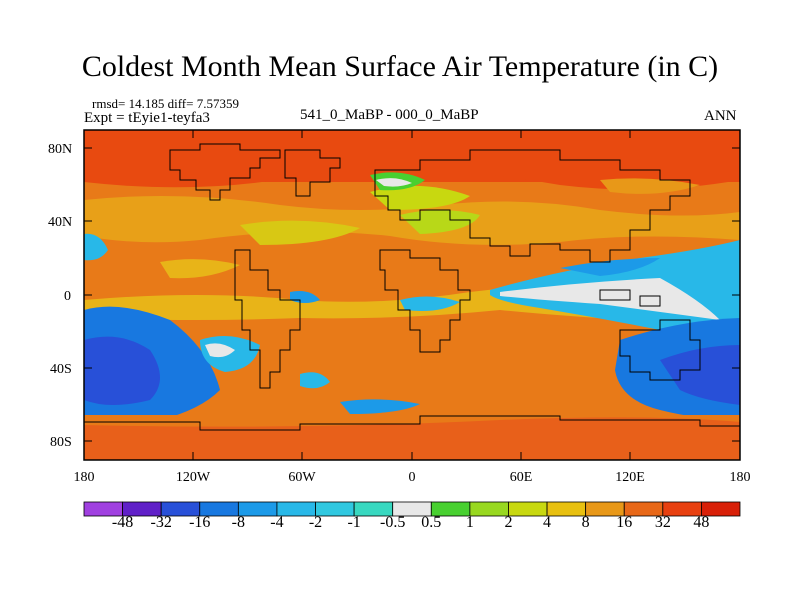 The image size is (800, 600). What do you see at coordinates (200, 522) in the screenshot?
I see `colorbar-label: -16` at bounding box center [200, 522].